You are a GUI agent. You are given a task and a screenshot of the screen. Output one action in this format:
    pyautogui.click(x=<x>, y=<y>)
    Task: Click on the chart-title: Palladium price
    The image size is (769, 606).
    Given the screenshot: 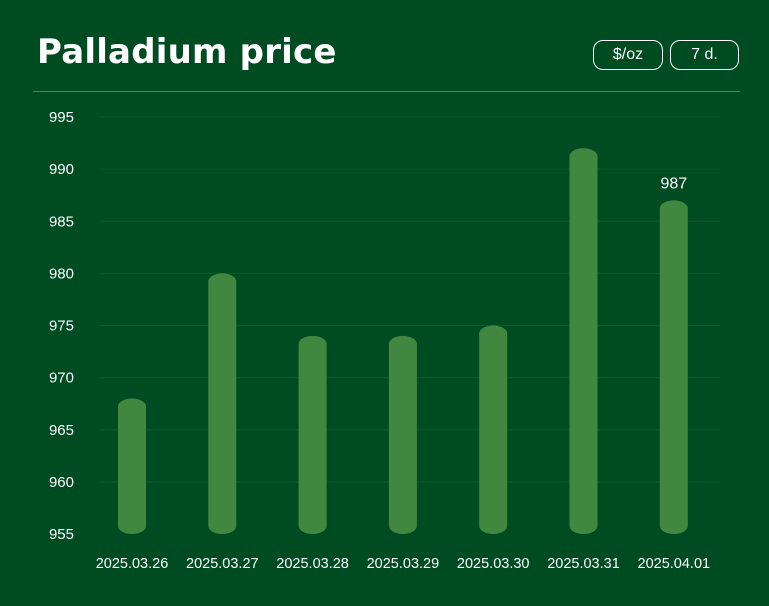 What is the action you would take?
    pyautogui.click(x=187, y=52)
    